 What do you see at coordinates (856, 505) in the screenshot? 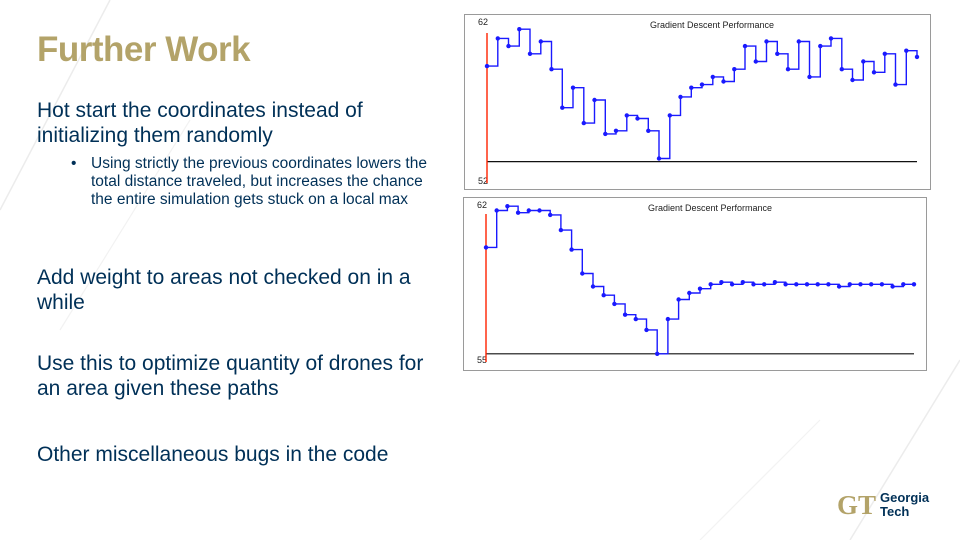
I see `gt-monogram: GT` at bounding box center [856, 505].